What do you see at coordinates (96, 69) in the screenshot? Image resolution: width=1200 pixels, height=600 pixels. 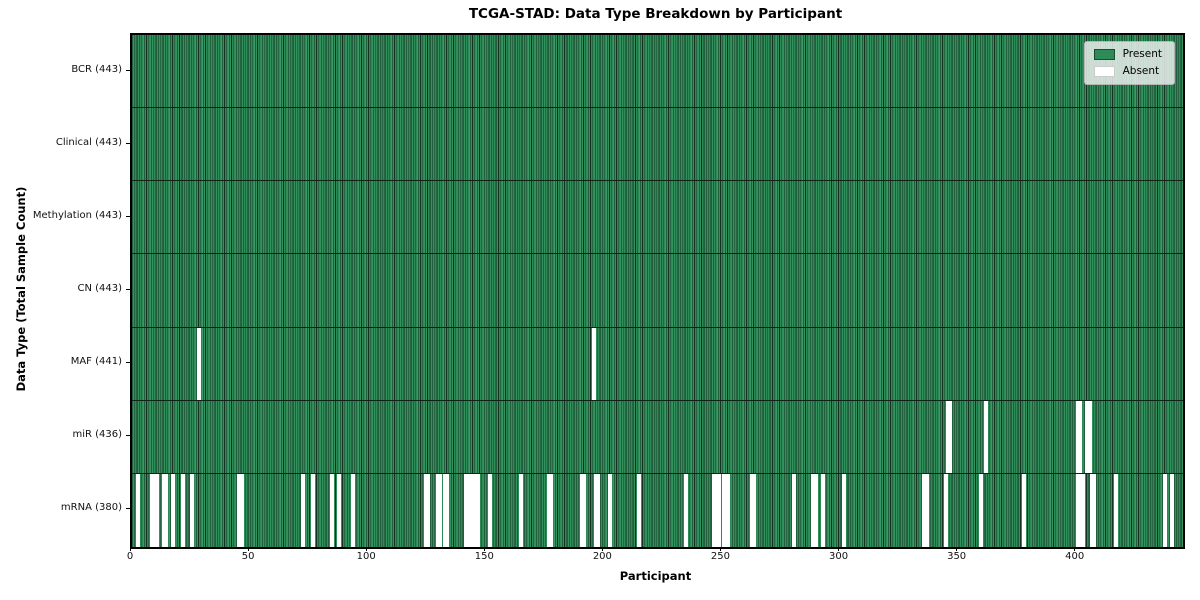 I see `y-tick-label: BCR (443)` at bounding box center [96, 69].